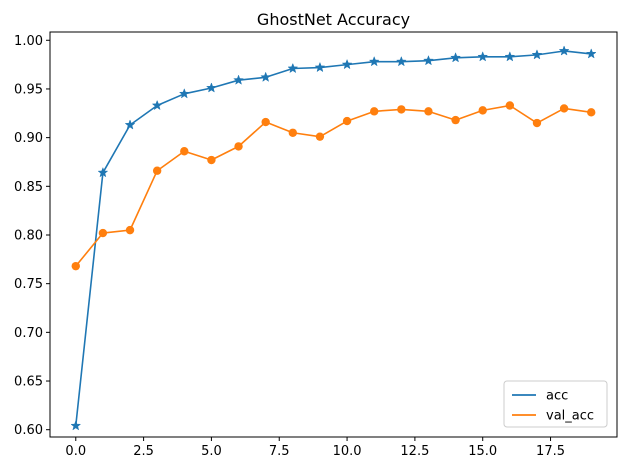  Describe the element at coordinates (540, 396) in the screenshot. I see `legend-item: acc` at that location.